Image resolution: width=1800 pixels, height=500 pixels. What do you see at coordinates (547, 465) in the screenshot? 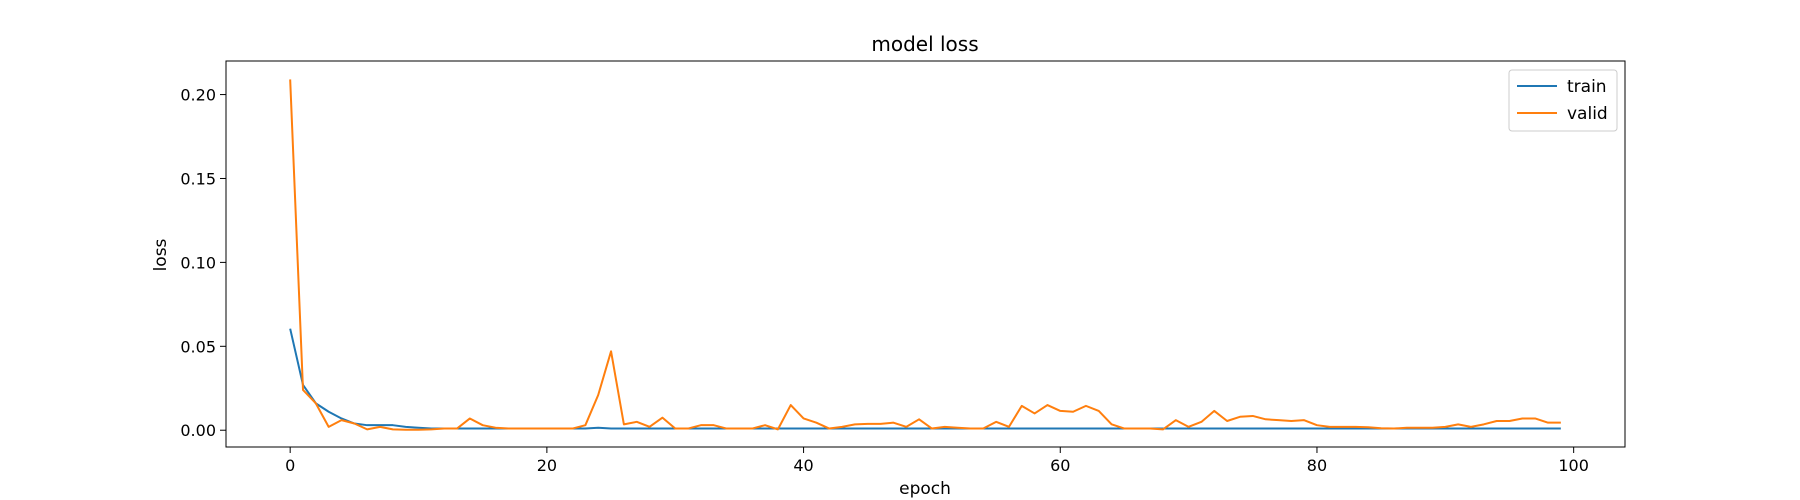
I see `x-tick-label: 20` at bounding box center [547, 465].